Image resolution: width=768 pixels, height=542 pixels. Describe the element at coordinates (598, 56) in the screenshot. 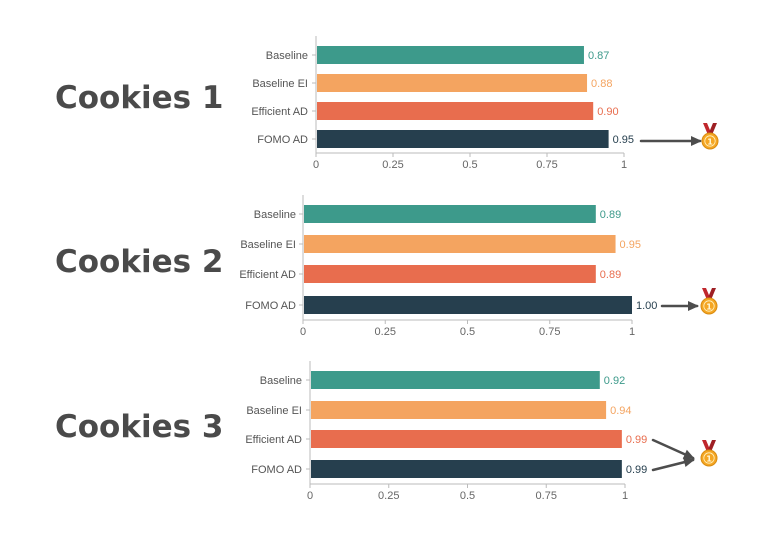

I see `data-label: 0.87` at that location.